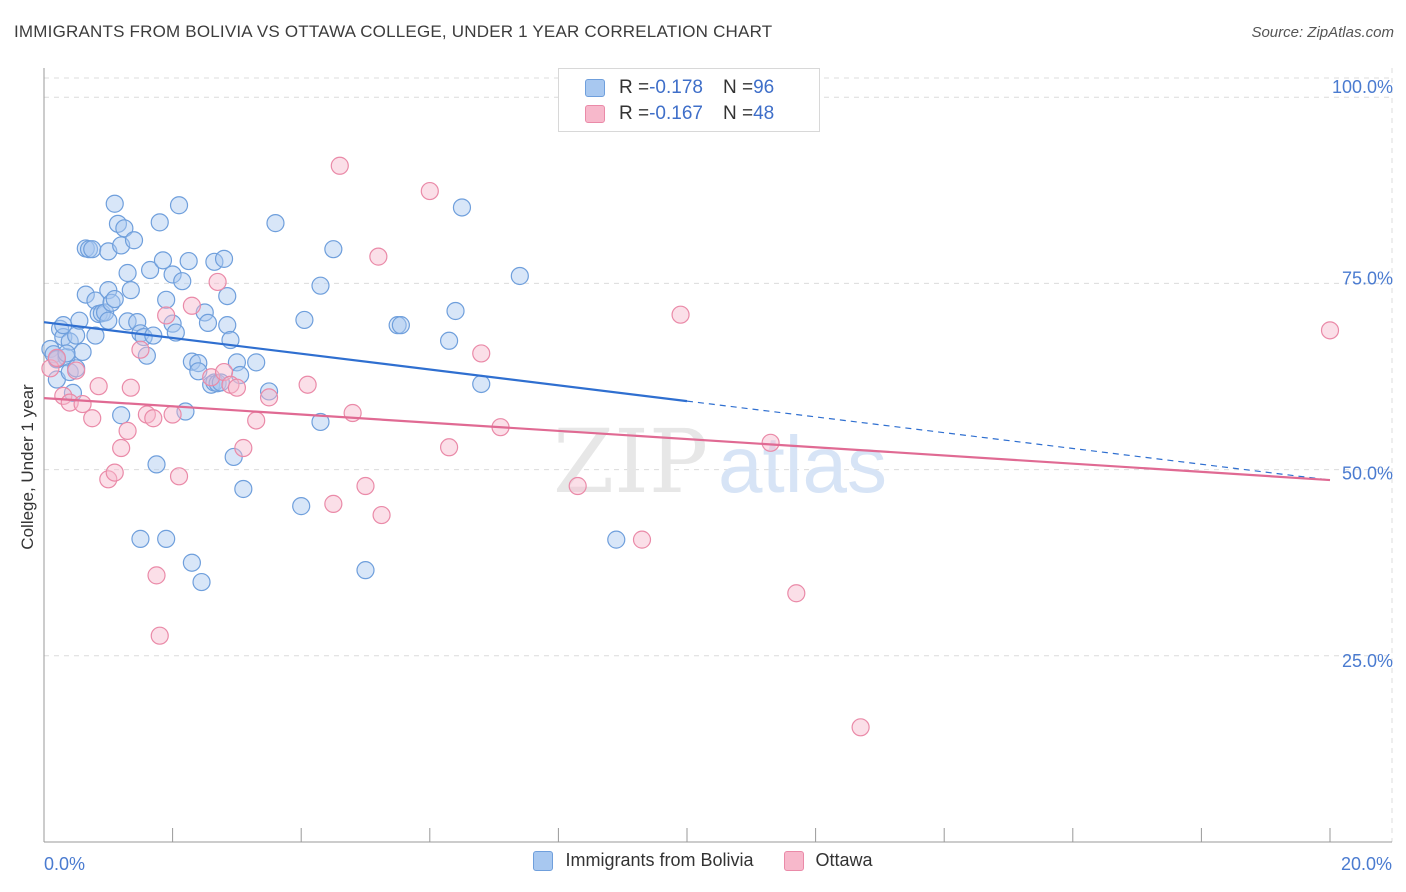 The image size is (1406, 892). Describe the element at coordinates (1362, 87) in the screenshot. I see `y-tick-label: 100.0%` at that location.